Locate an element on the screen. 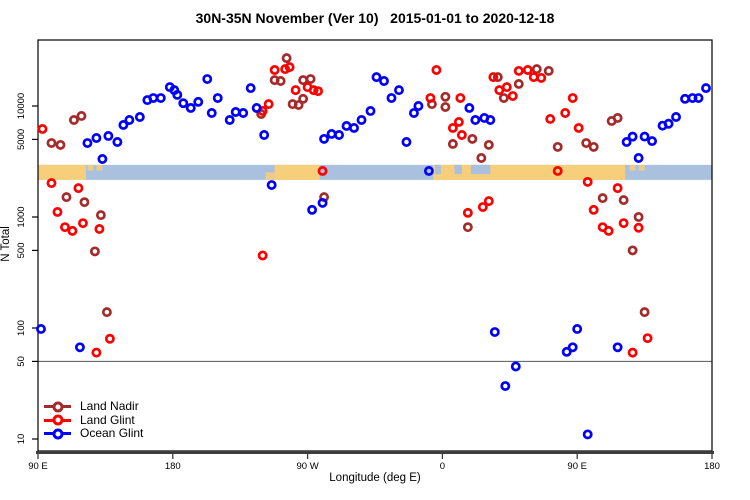 The image size is (750, 500). ocean-glint-swatch-icon is located at coordinates (57, 434).